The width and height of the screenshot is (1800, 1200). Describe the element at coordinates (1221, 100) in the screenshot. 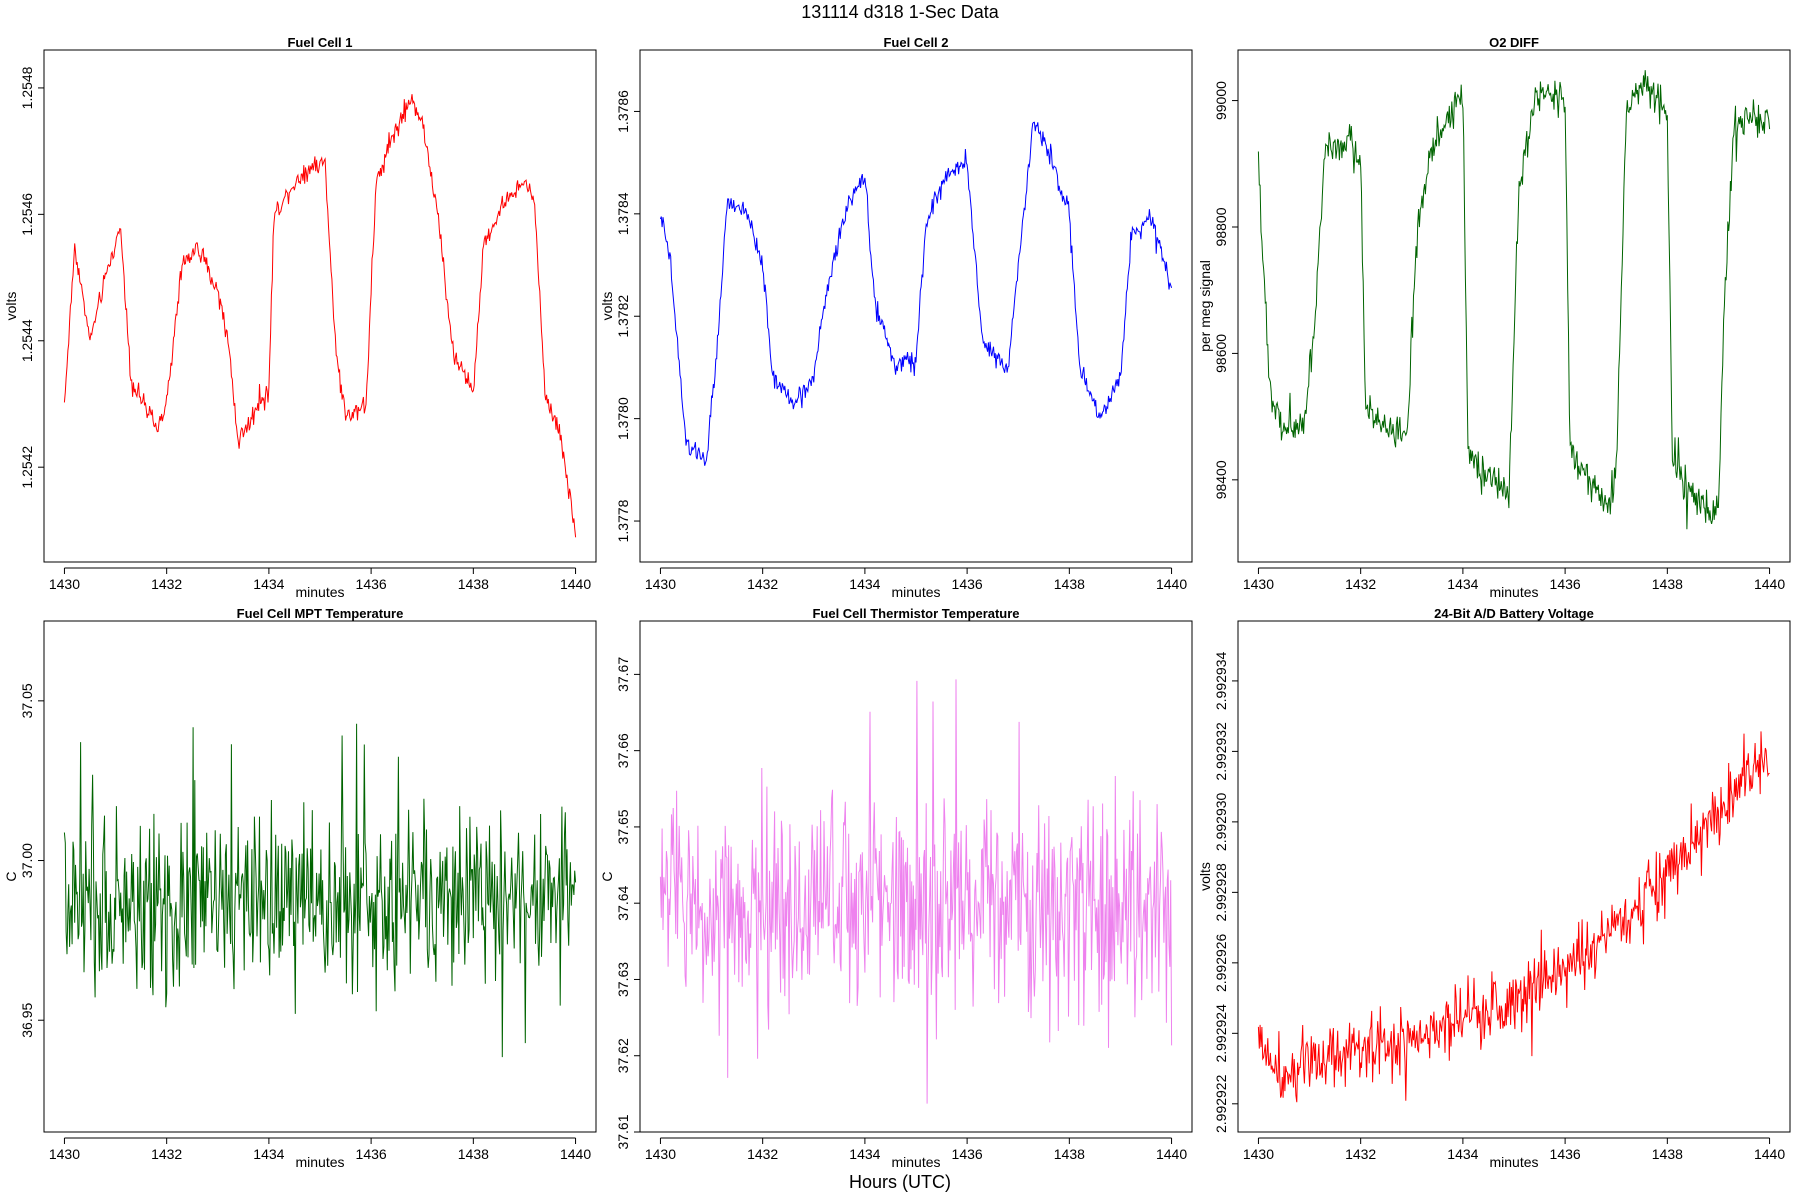

I see `y-tick-label: 99000` at that location.